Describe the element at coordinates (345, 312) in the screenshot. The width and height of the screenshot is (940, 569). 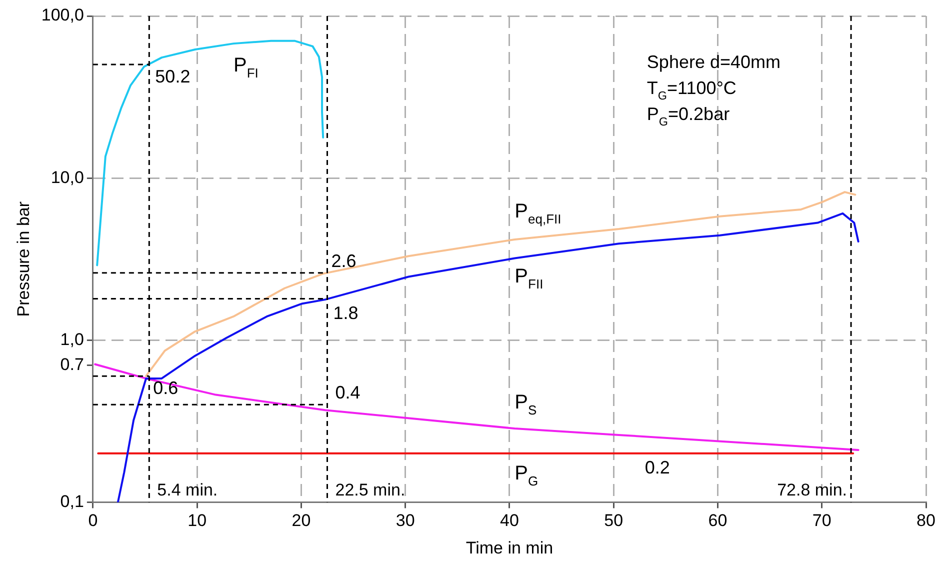
I see `annotation: 1.8` at that location.